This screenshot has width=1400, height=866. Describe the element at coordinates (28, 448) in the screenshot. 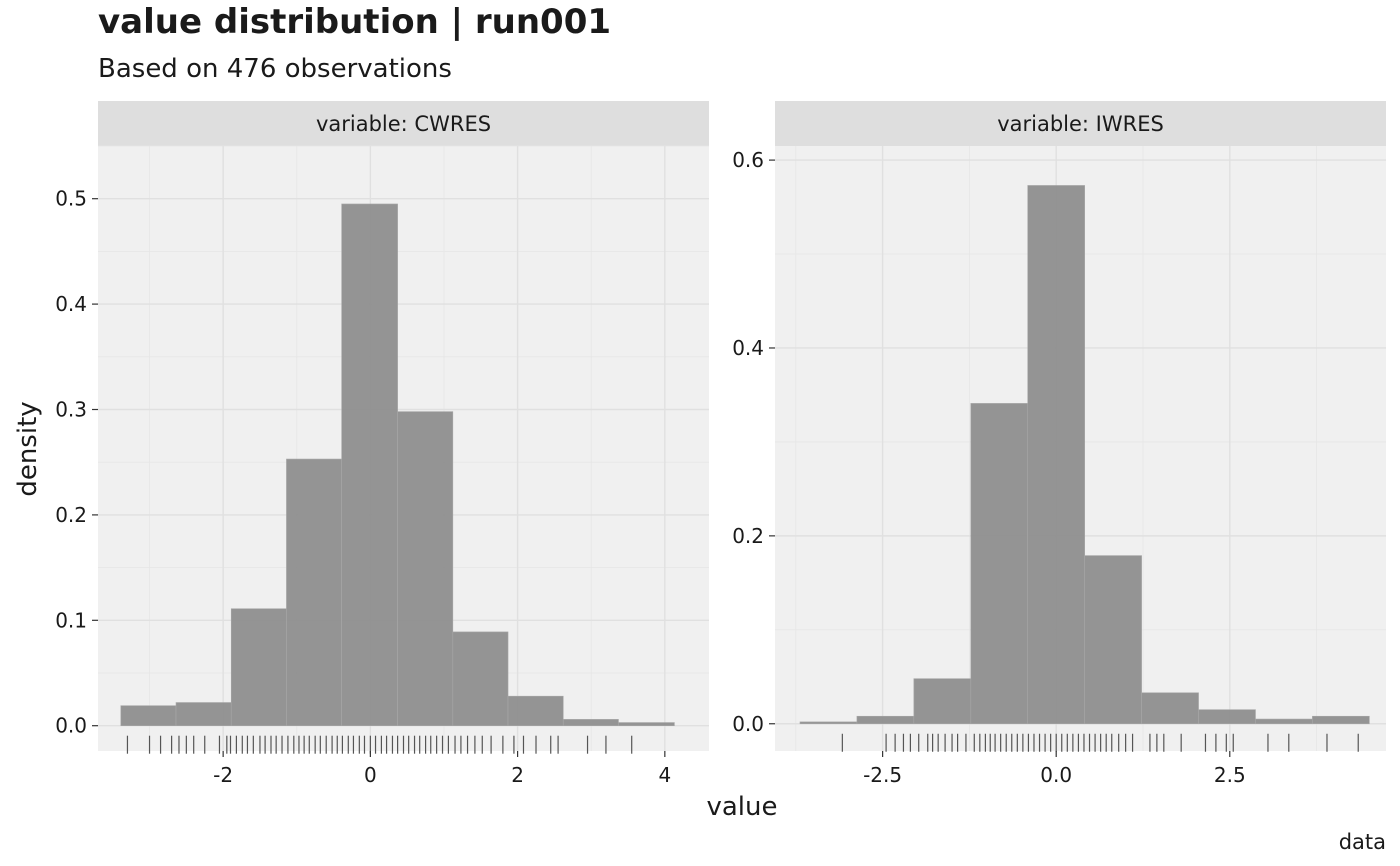

I see `y-axis-title: density` at that location.